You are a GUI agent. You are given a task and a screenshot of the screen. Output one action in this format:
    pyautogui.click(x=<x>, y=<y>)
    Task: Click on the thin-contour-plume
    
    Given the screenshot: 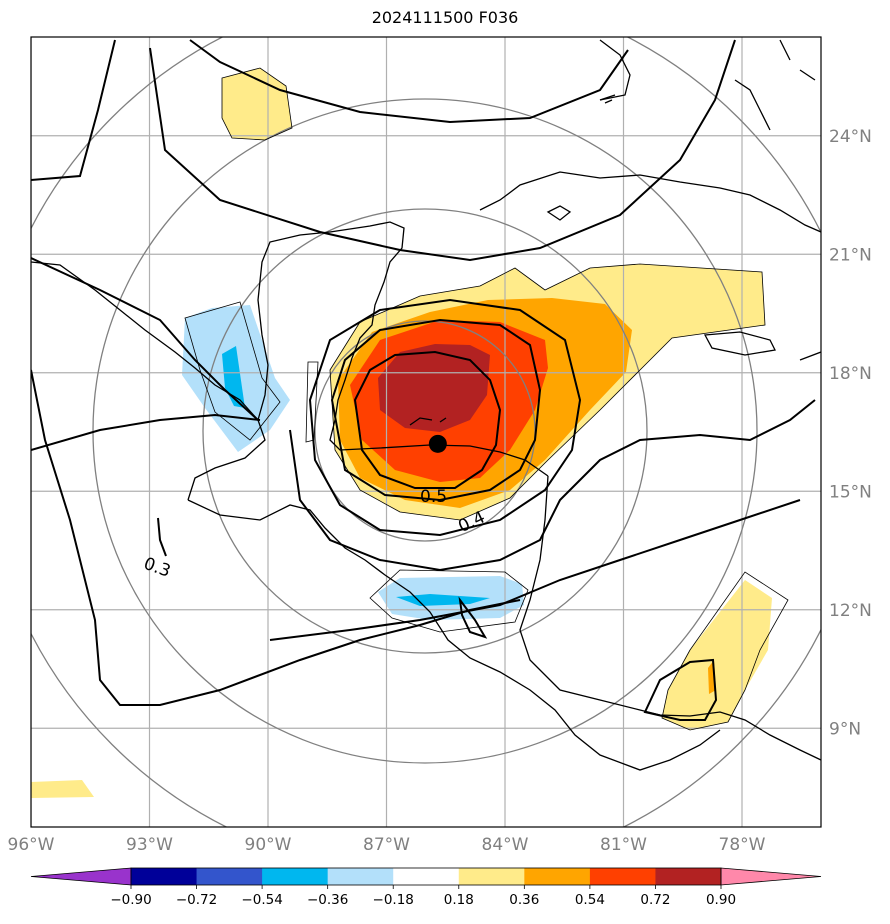 What is the action you would take?
    pyautogui.click(x=547, y=392)
    